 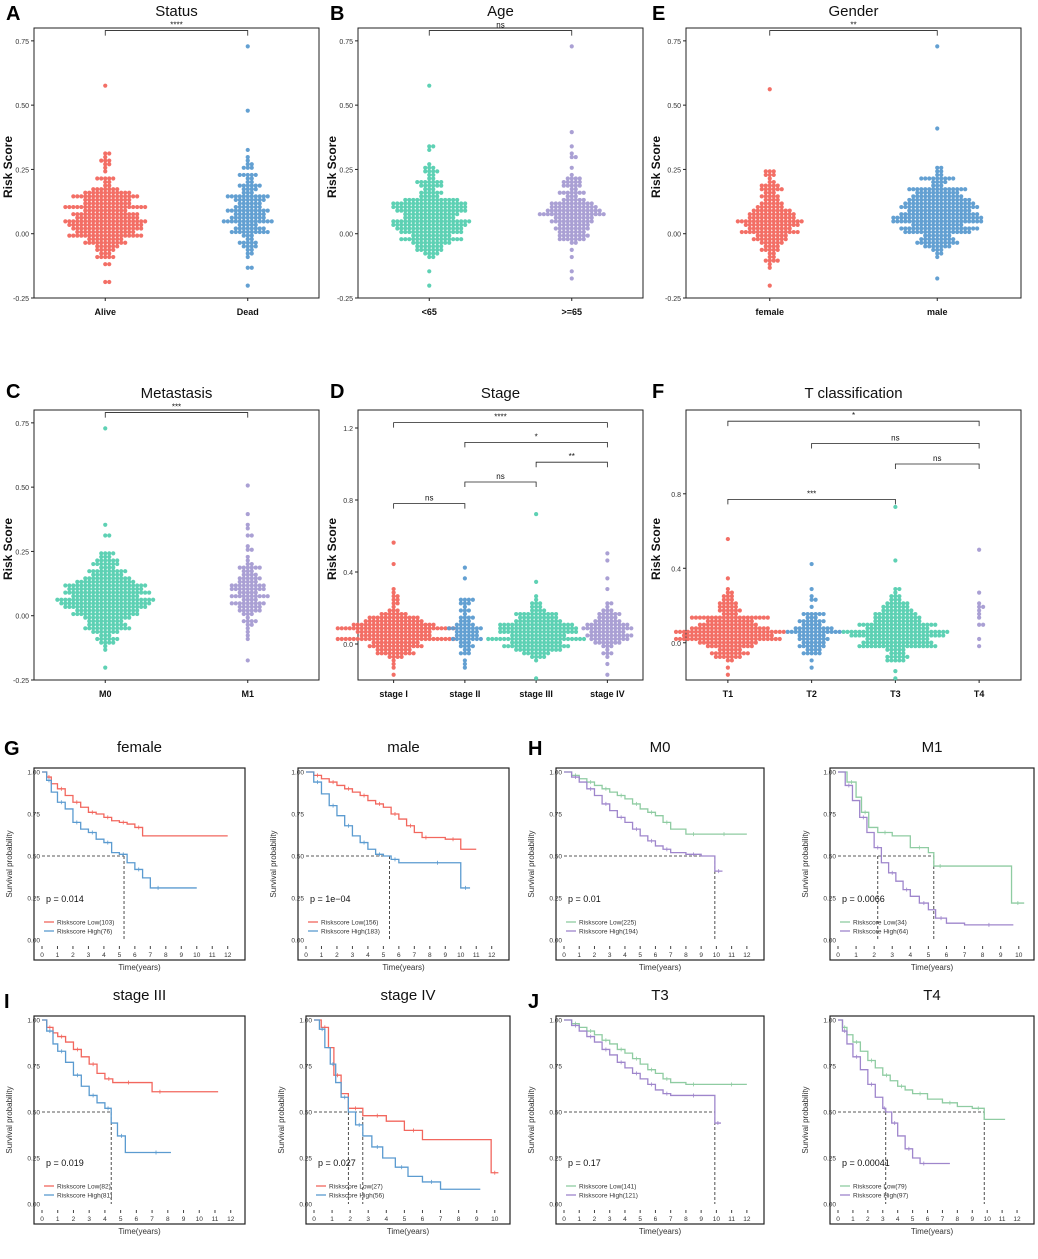 What do you see at coordinates (84, 1187) in the screenshot?
I see `legend-label: Riskscore Low(82)` at bounding box center [84, 1187].